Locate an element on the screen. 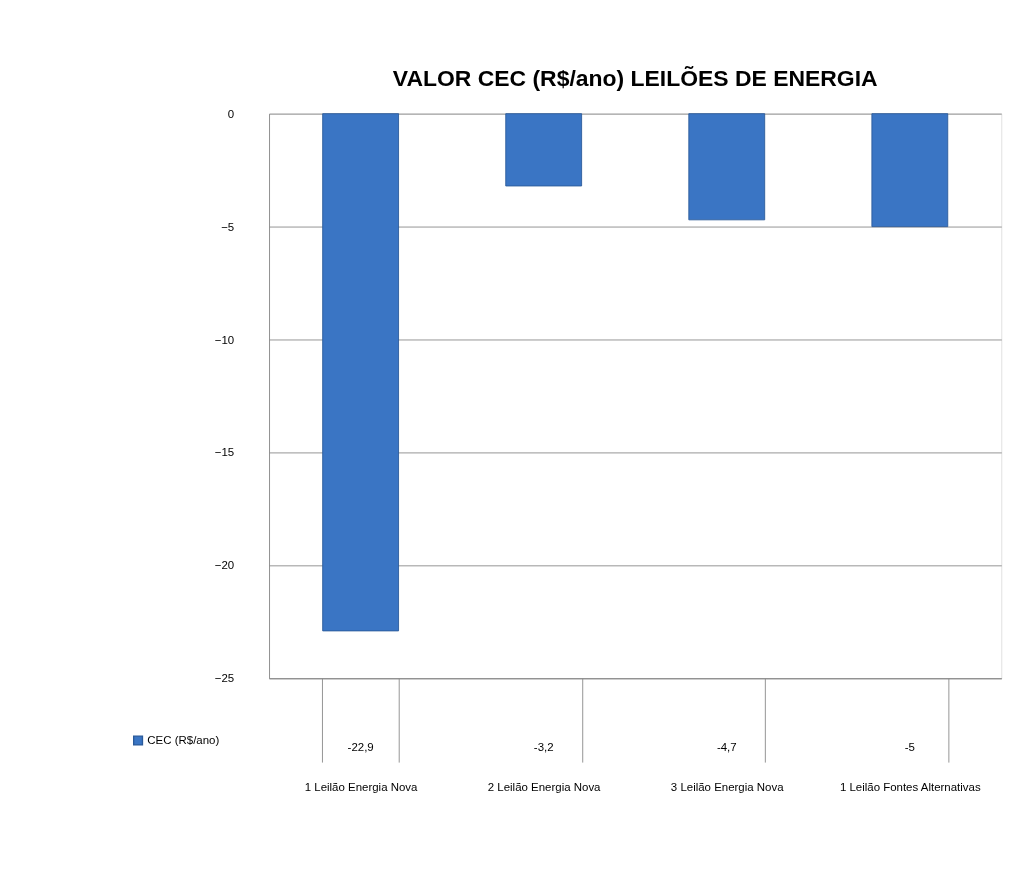 This screenshot has height=892, width=1019. data-label: -3,2 is located at coordinates (543, 746).